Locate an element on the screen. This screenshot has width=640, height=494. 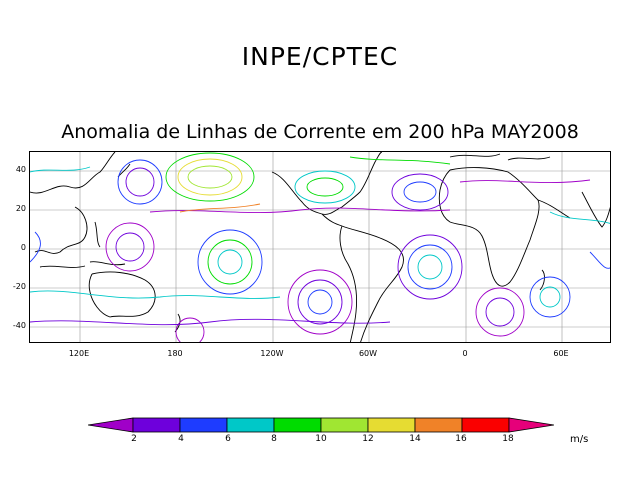
lat-label-20s: -20 is located at coordinates (19, 286).